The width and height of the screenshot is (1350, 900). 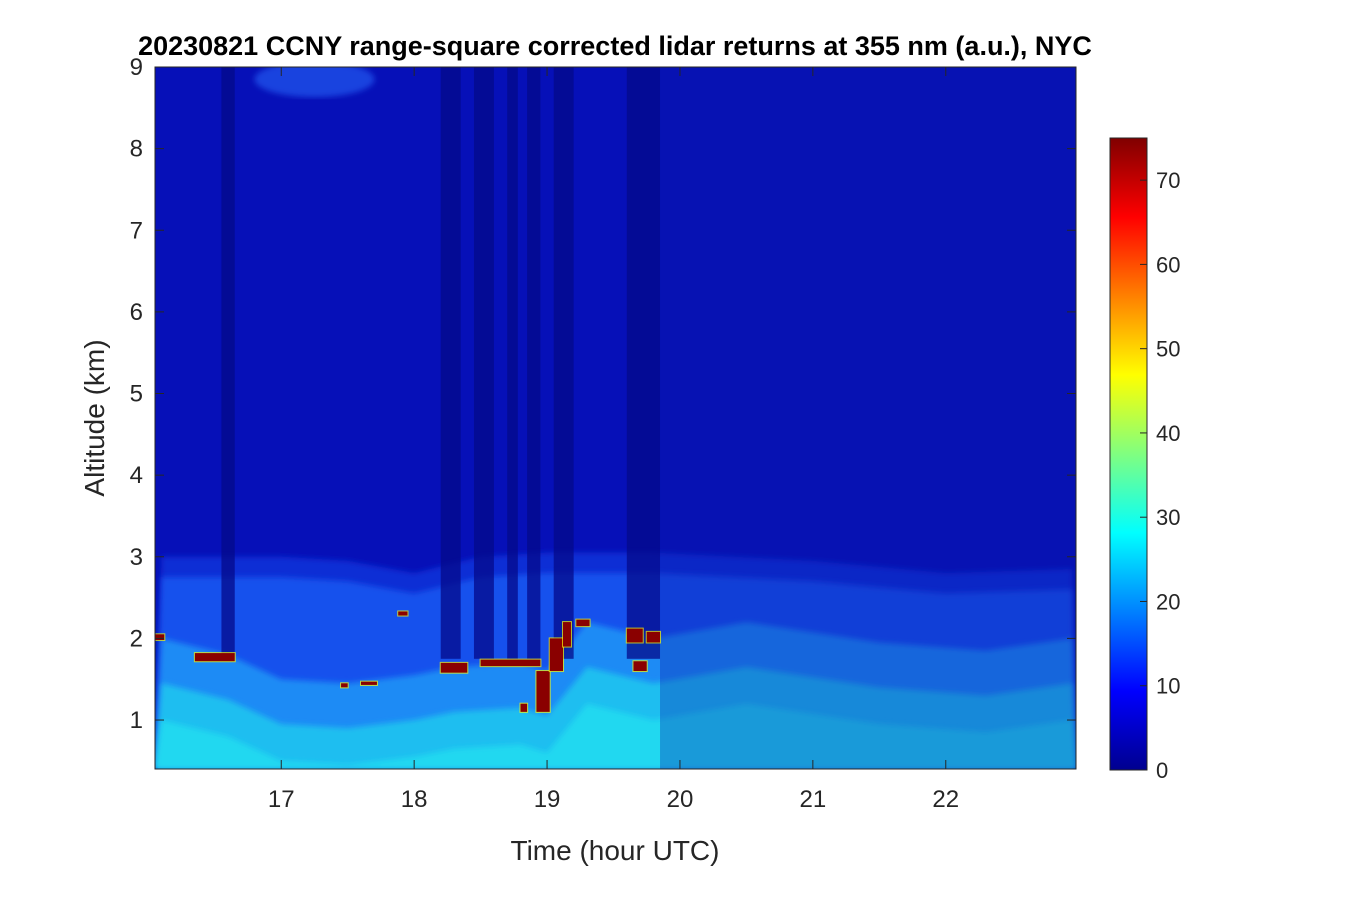 What do you see at coordinates (1168, 264) in the screenshot?
I see `colorbar-tick-label: 60` at bounding box center [1168, 264].